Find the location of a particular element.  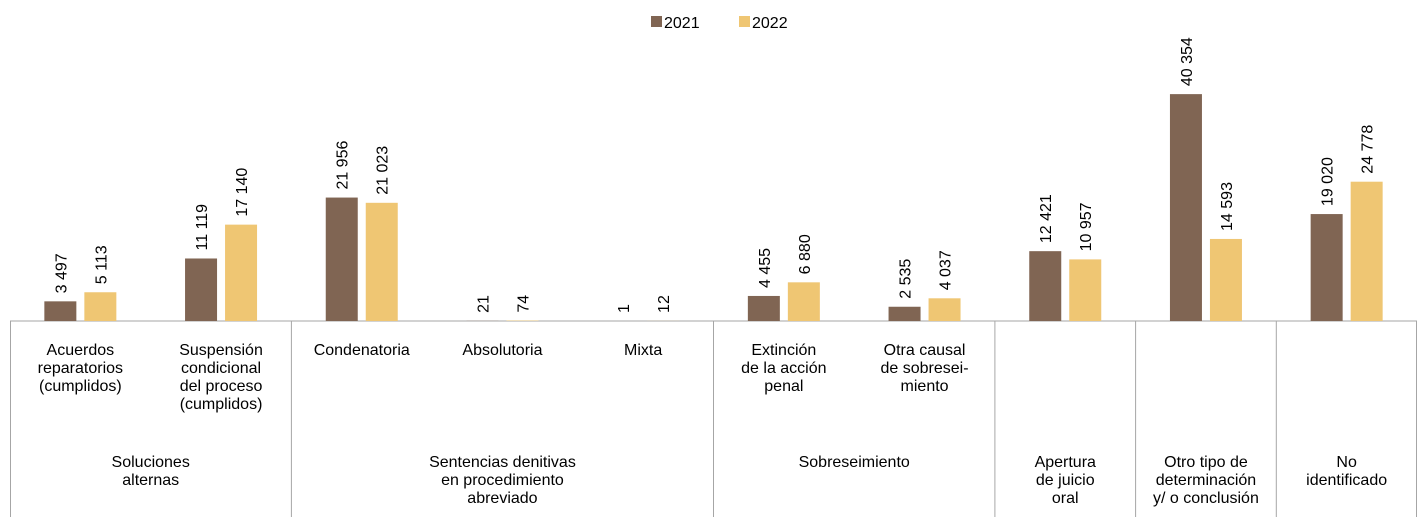

group-label: Otro tipo de determinación y/ o conclusión is located at coordinates (1206, 480).